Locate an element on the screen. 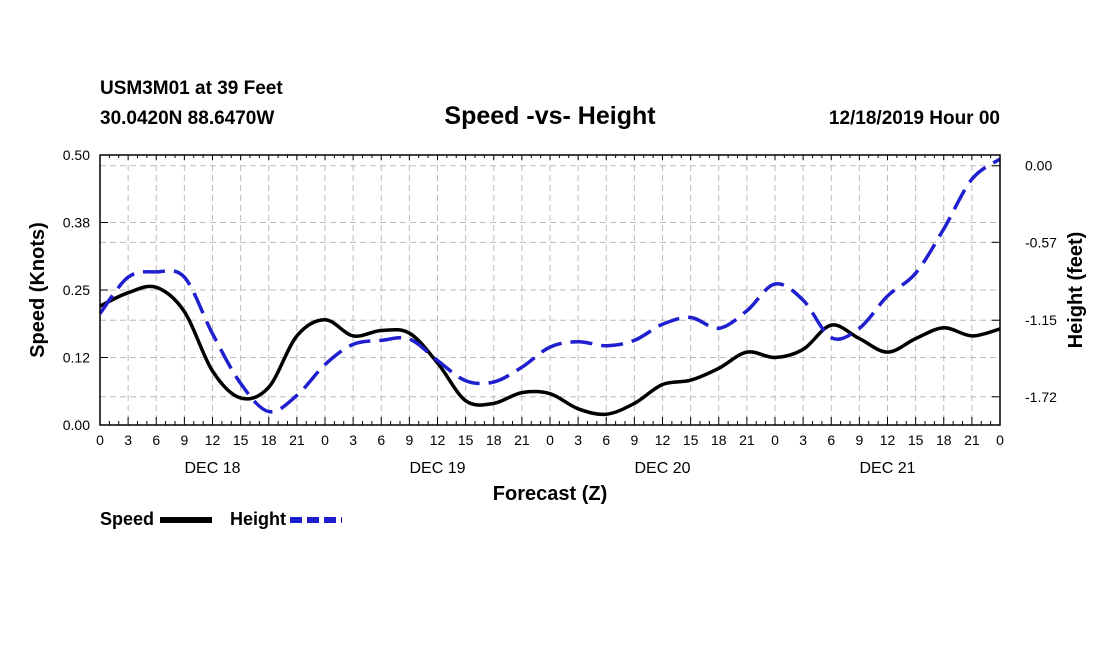 The image size is (1100, 650). y-left-tick-label: 0.38 is located at coordinates (76, 223).